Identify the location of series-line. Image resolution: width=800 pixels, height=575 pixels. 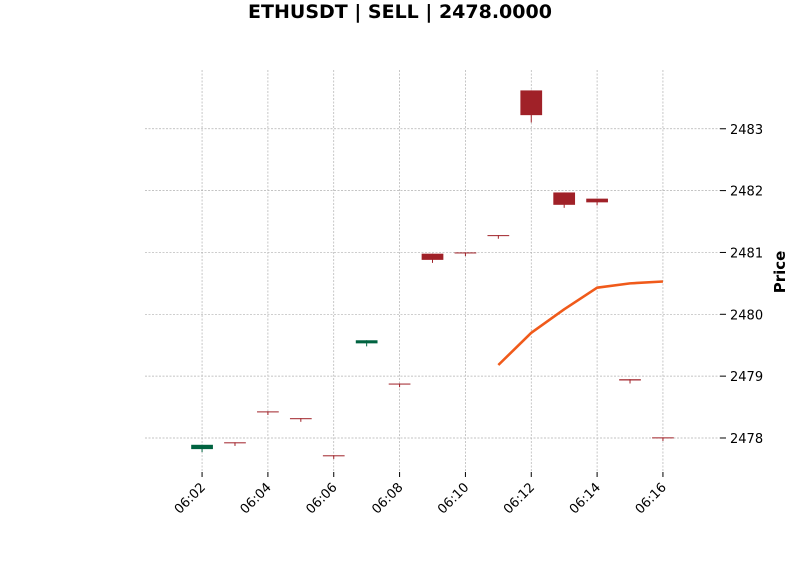
(580, 323).